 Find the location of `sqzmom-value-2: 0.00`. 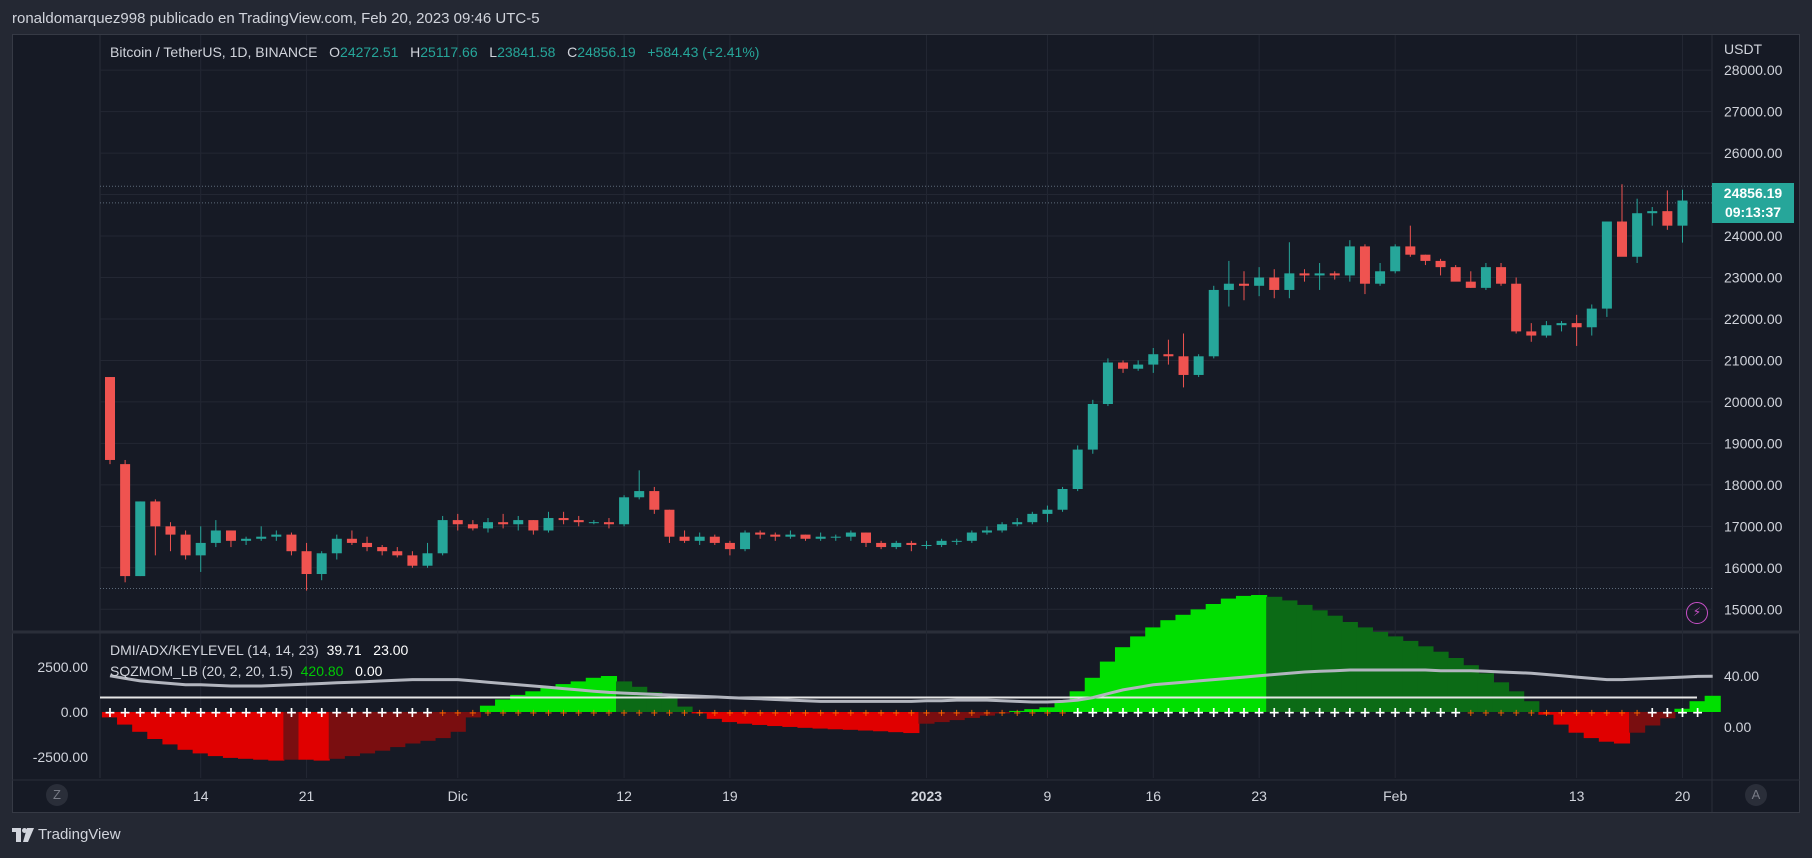

sqzmom-value-2: 0.00 is located at coordinates (369, 671).